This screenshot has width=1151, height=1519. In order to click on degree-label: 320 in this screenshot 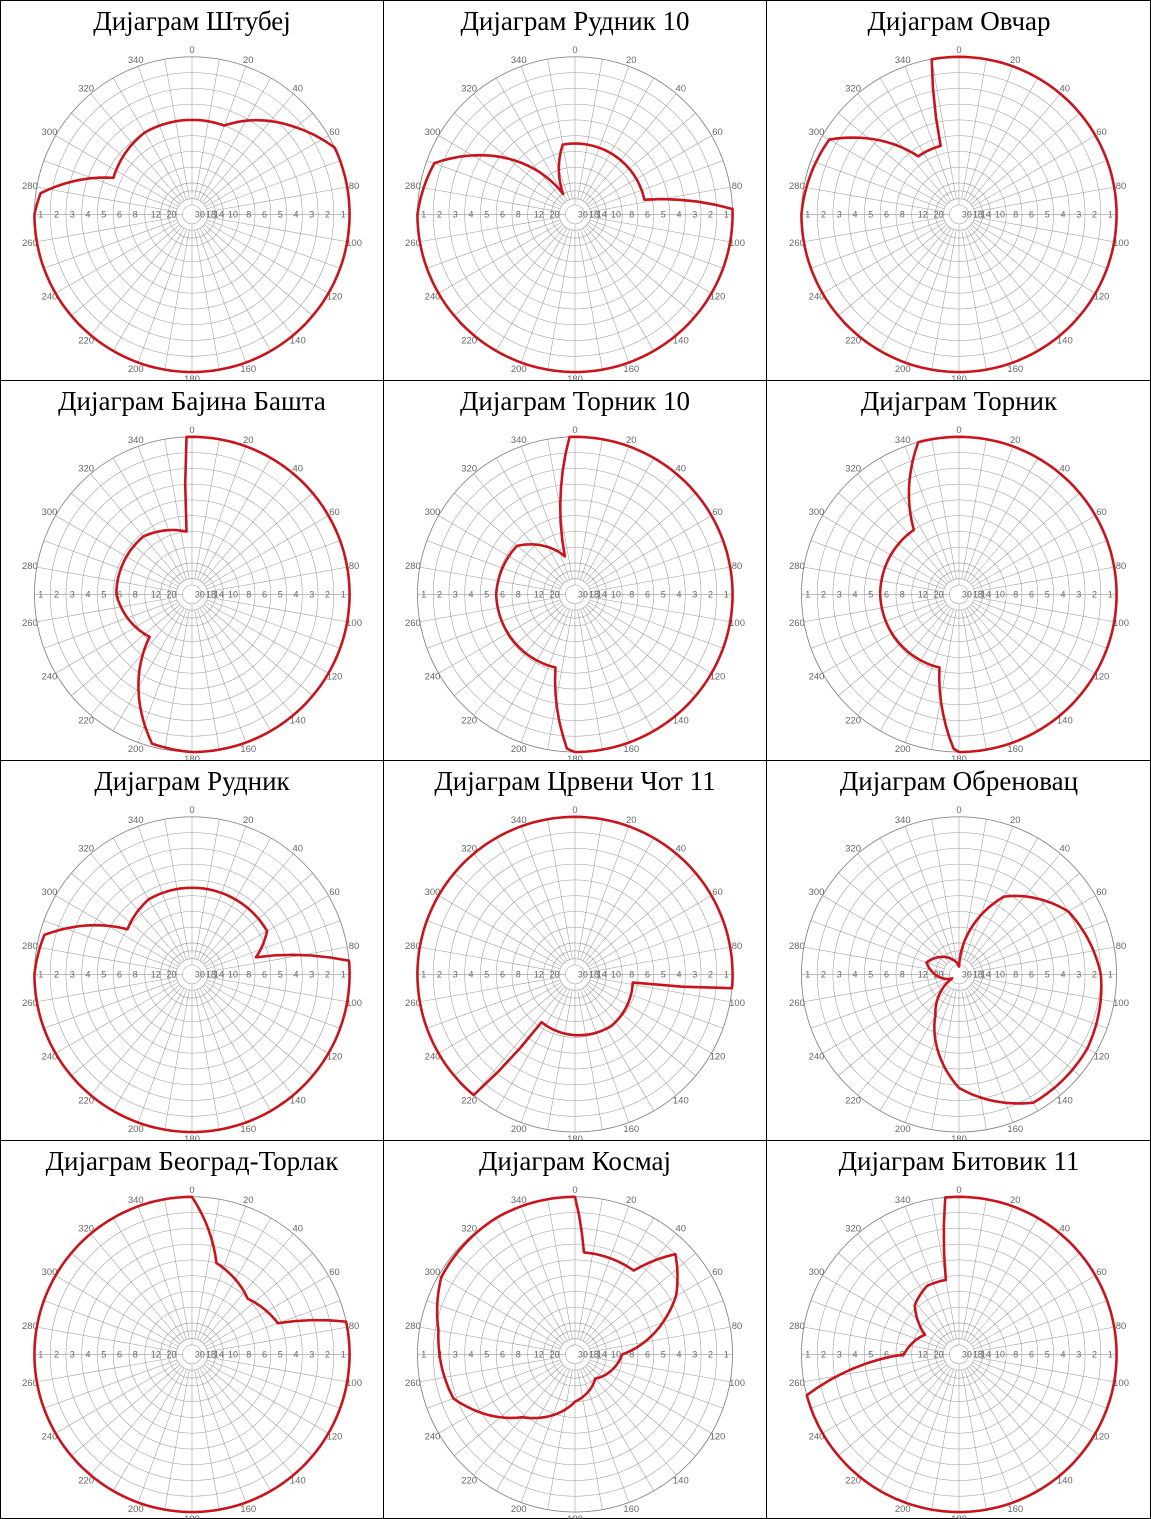, I will do `click(853, 848)`.